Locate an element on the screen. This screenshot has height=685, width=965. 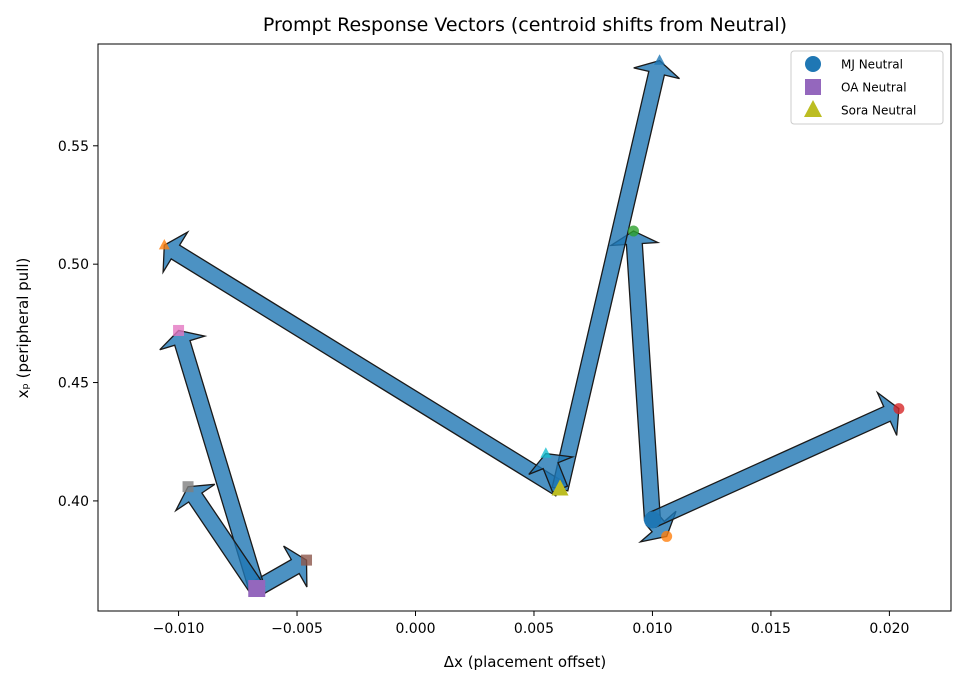
legend: MJ Neutral OA Neutral Sora Neutral is located at coordinates (867, 87).